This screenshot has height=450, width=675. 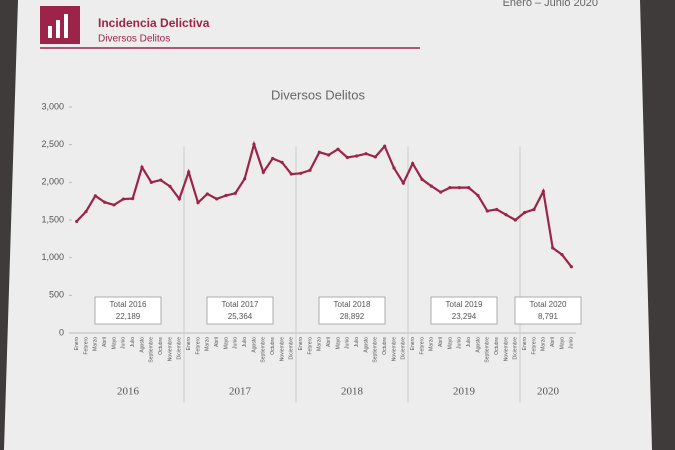 I want to click on year-label: 2020, so click(x=548, y=392).